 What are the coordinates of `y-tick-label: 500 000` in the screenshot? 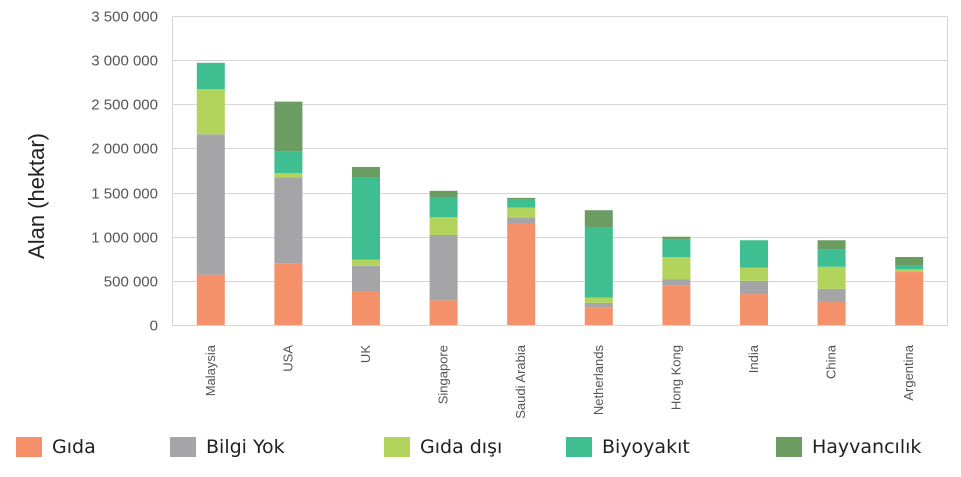 It's located at (131, 282).